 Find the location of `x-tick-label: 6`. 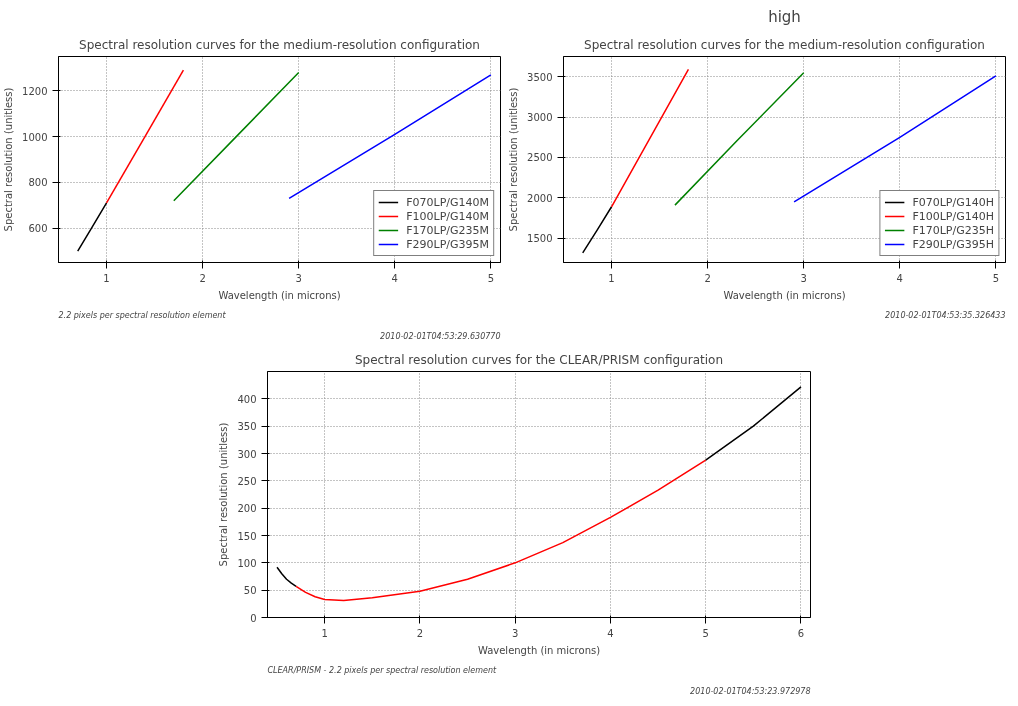

x-tick-label: 6 is located at coordinates (801, 633).